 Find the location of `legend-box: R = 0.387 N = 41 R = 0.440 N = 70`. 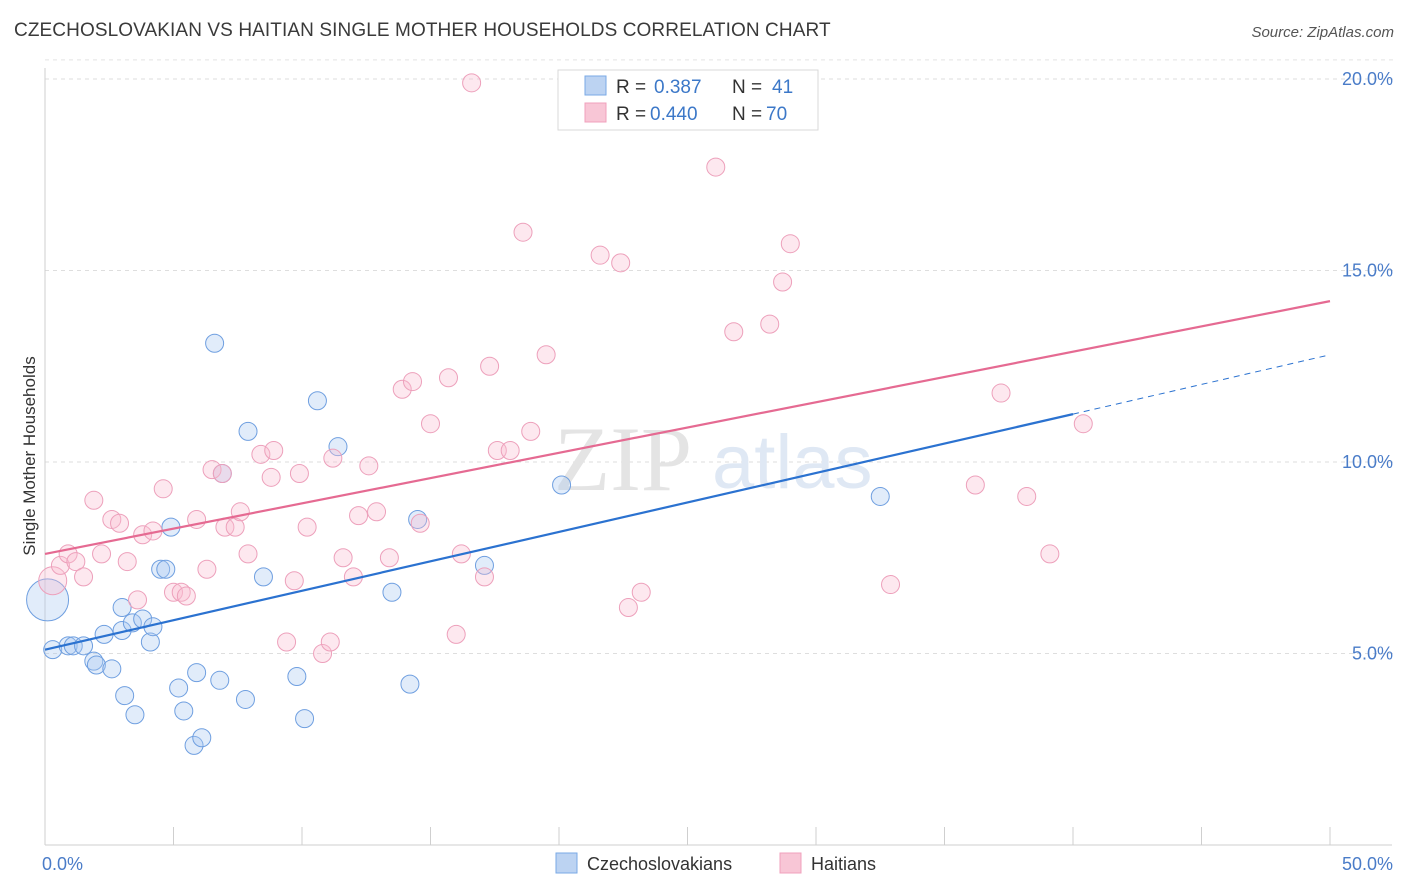

legend-box: R = 0.387 N = 41 R = 0.440 N = 70 is located at coordinates (688, 100).